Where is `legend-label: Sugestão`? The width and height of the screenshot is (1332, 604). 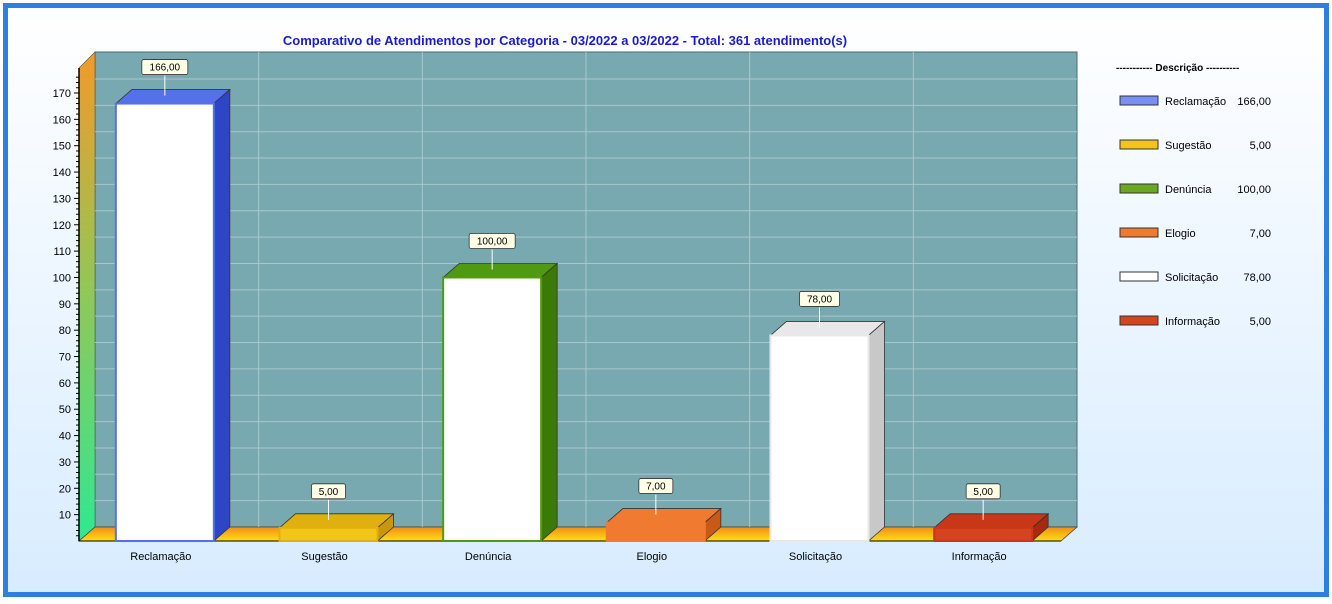 legend-label: Sugestão is located at coordinates (1188, 146).